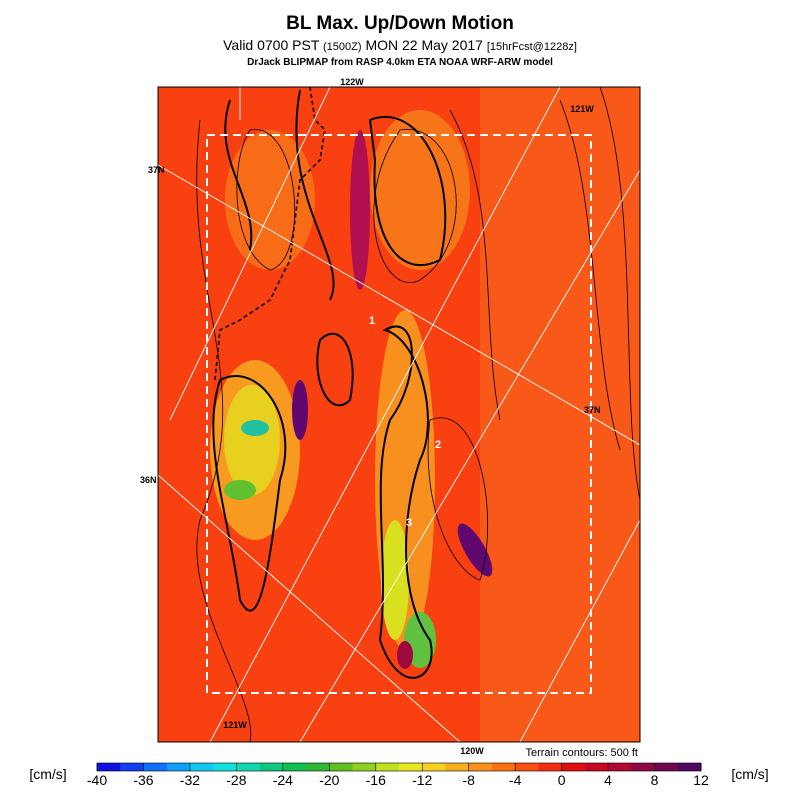 Image resolution: width=800 pixels, height=800 pixels. I want to click on colorbar-tick-label: -32, so click(190, 780).